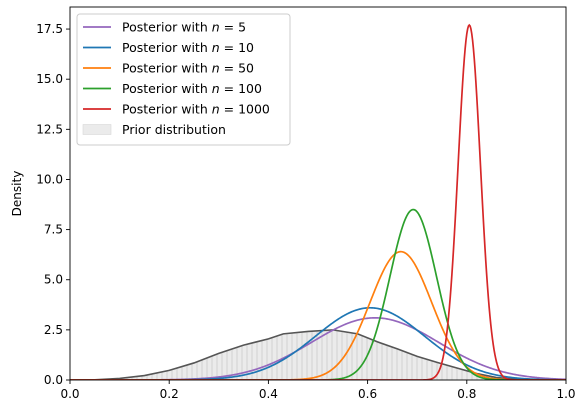  I want to click on y-tick-label: 0.0, so click(53, 380).